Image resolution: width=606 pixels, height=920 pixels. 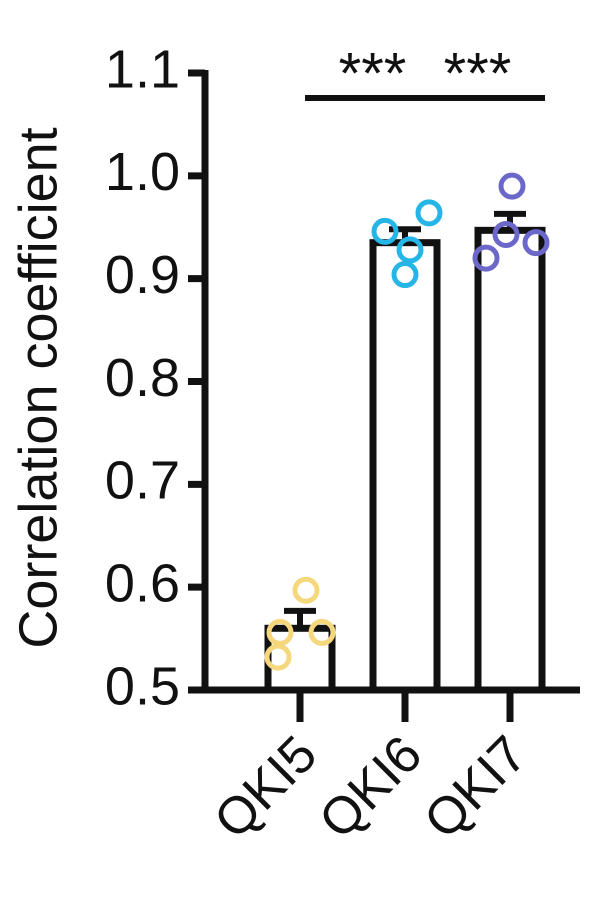 I want to click on y-tick-label: 0.7, so click(x=142, y=481).